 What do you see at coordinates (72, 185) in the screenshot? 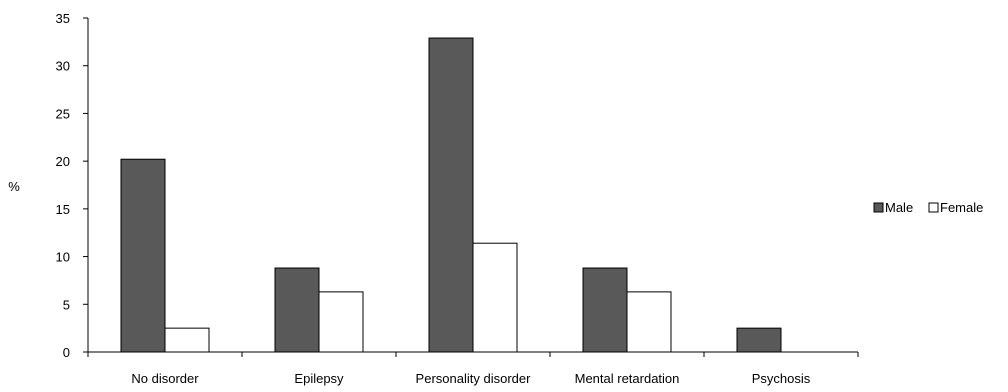
I see `y-axis: 0 5 10 15 20 25 30 35` at bounding box center [72, 185].